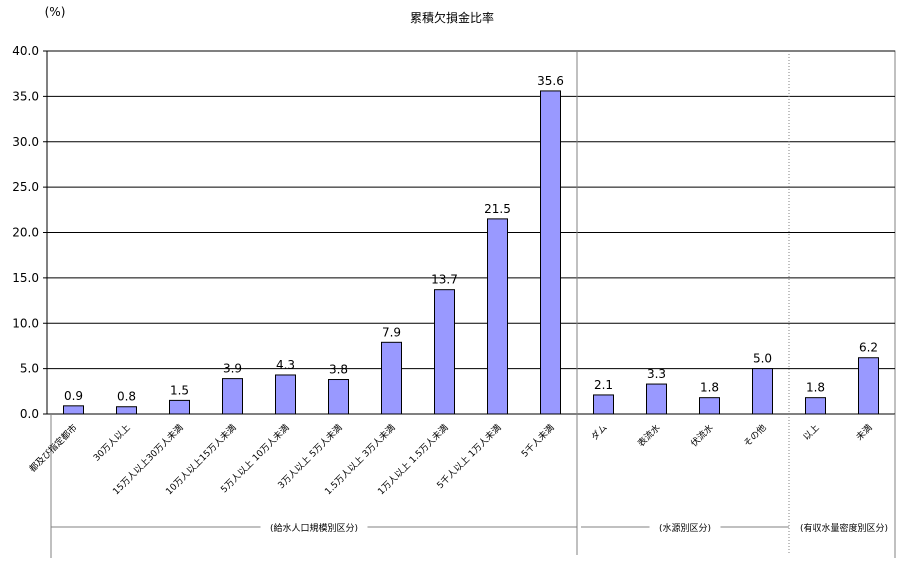 This screenshot has height=562, width=905. Describe the element at coordinates (314, 528) in the screenshot. I see `group-label: (給水人口規模別区分)` at that location.